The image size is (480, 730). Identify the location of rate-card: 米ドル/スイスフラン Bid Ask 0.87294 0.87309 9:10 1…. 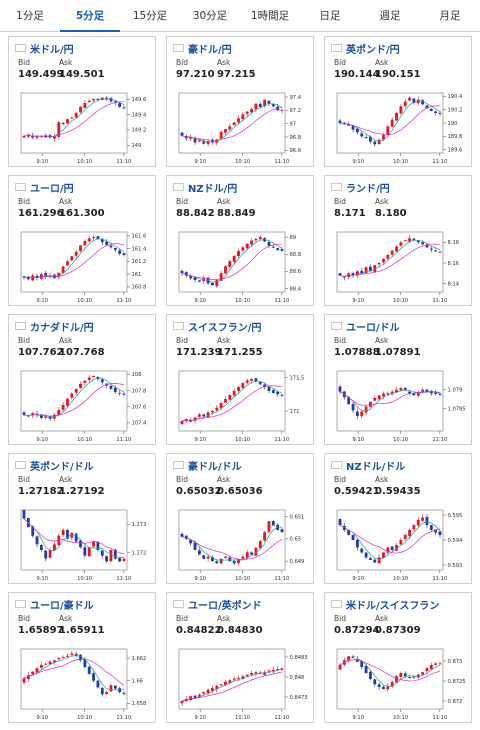
(398, 657).